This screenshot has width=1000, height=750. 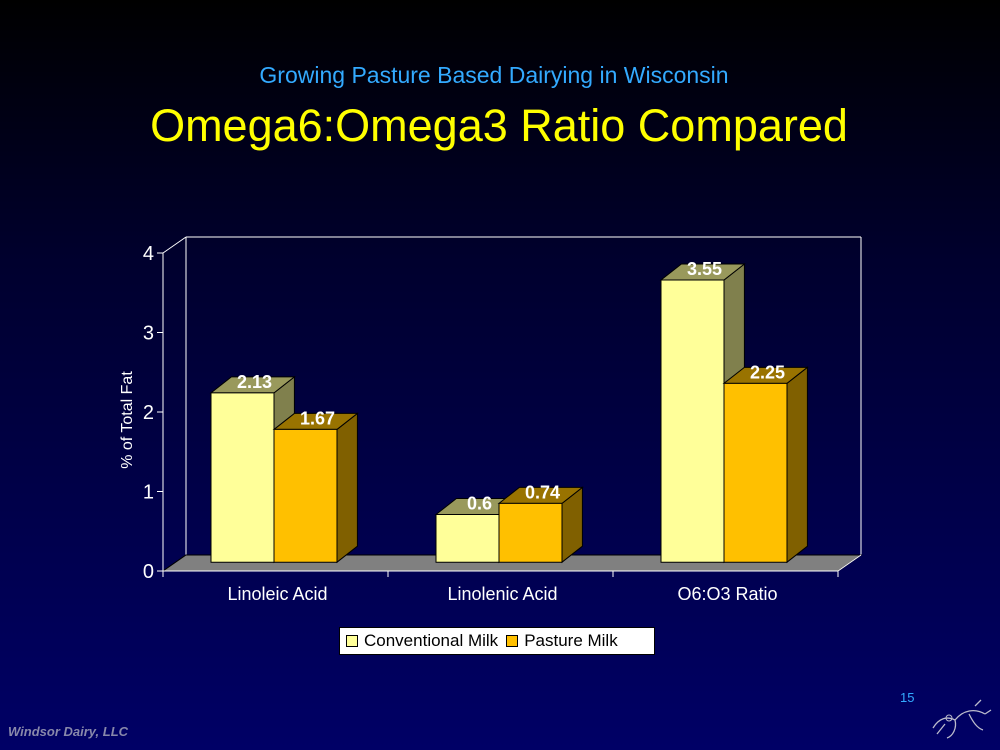 What do you see at coordinates (148, 334) in the screenshot?
I see `y-tick-label: 3` at bounding box center [148, 334].